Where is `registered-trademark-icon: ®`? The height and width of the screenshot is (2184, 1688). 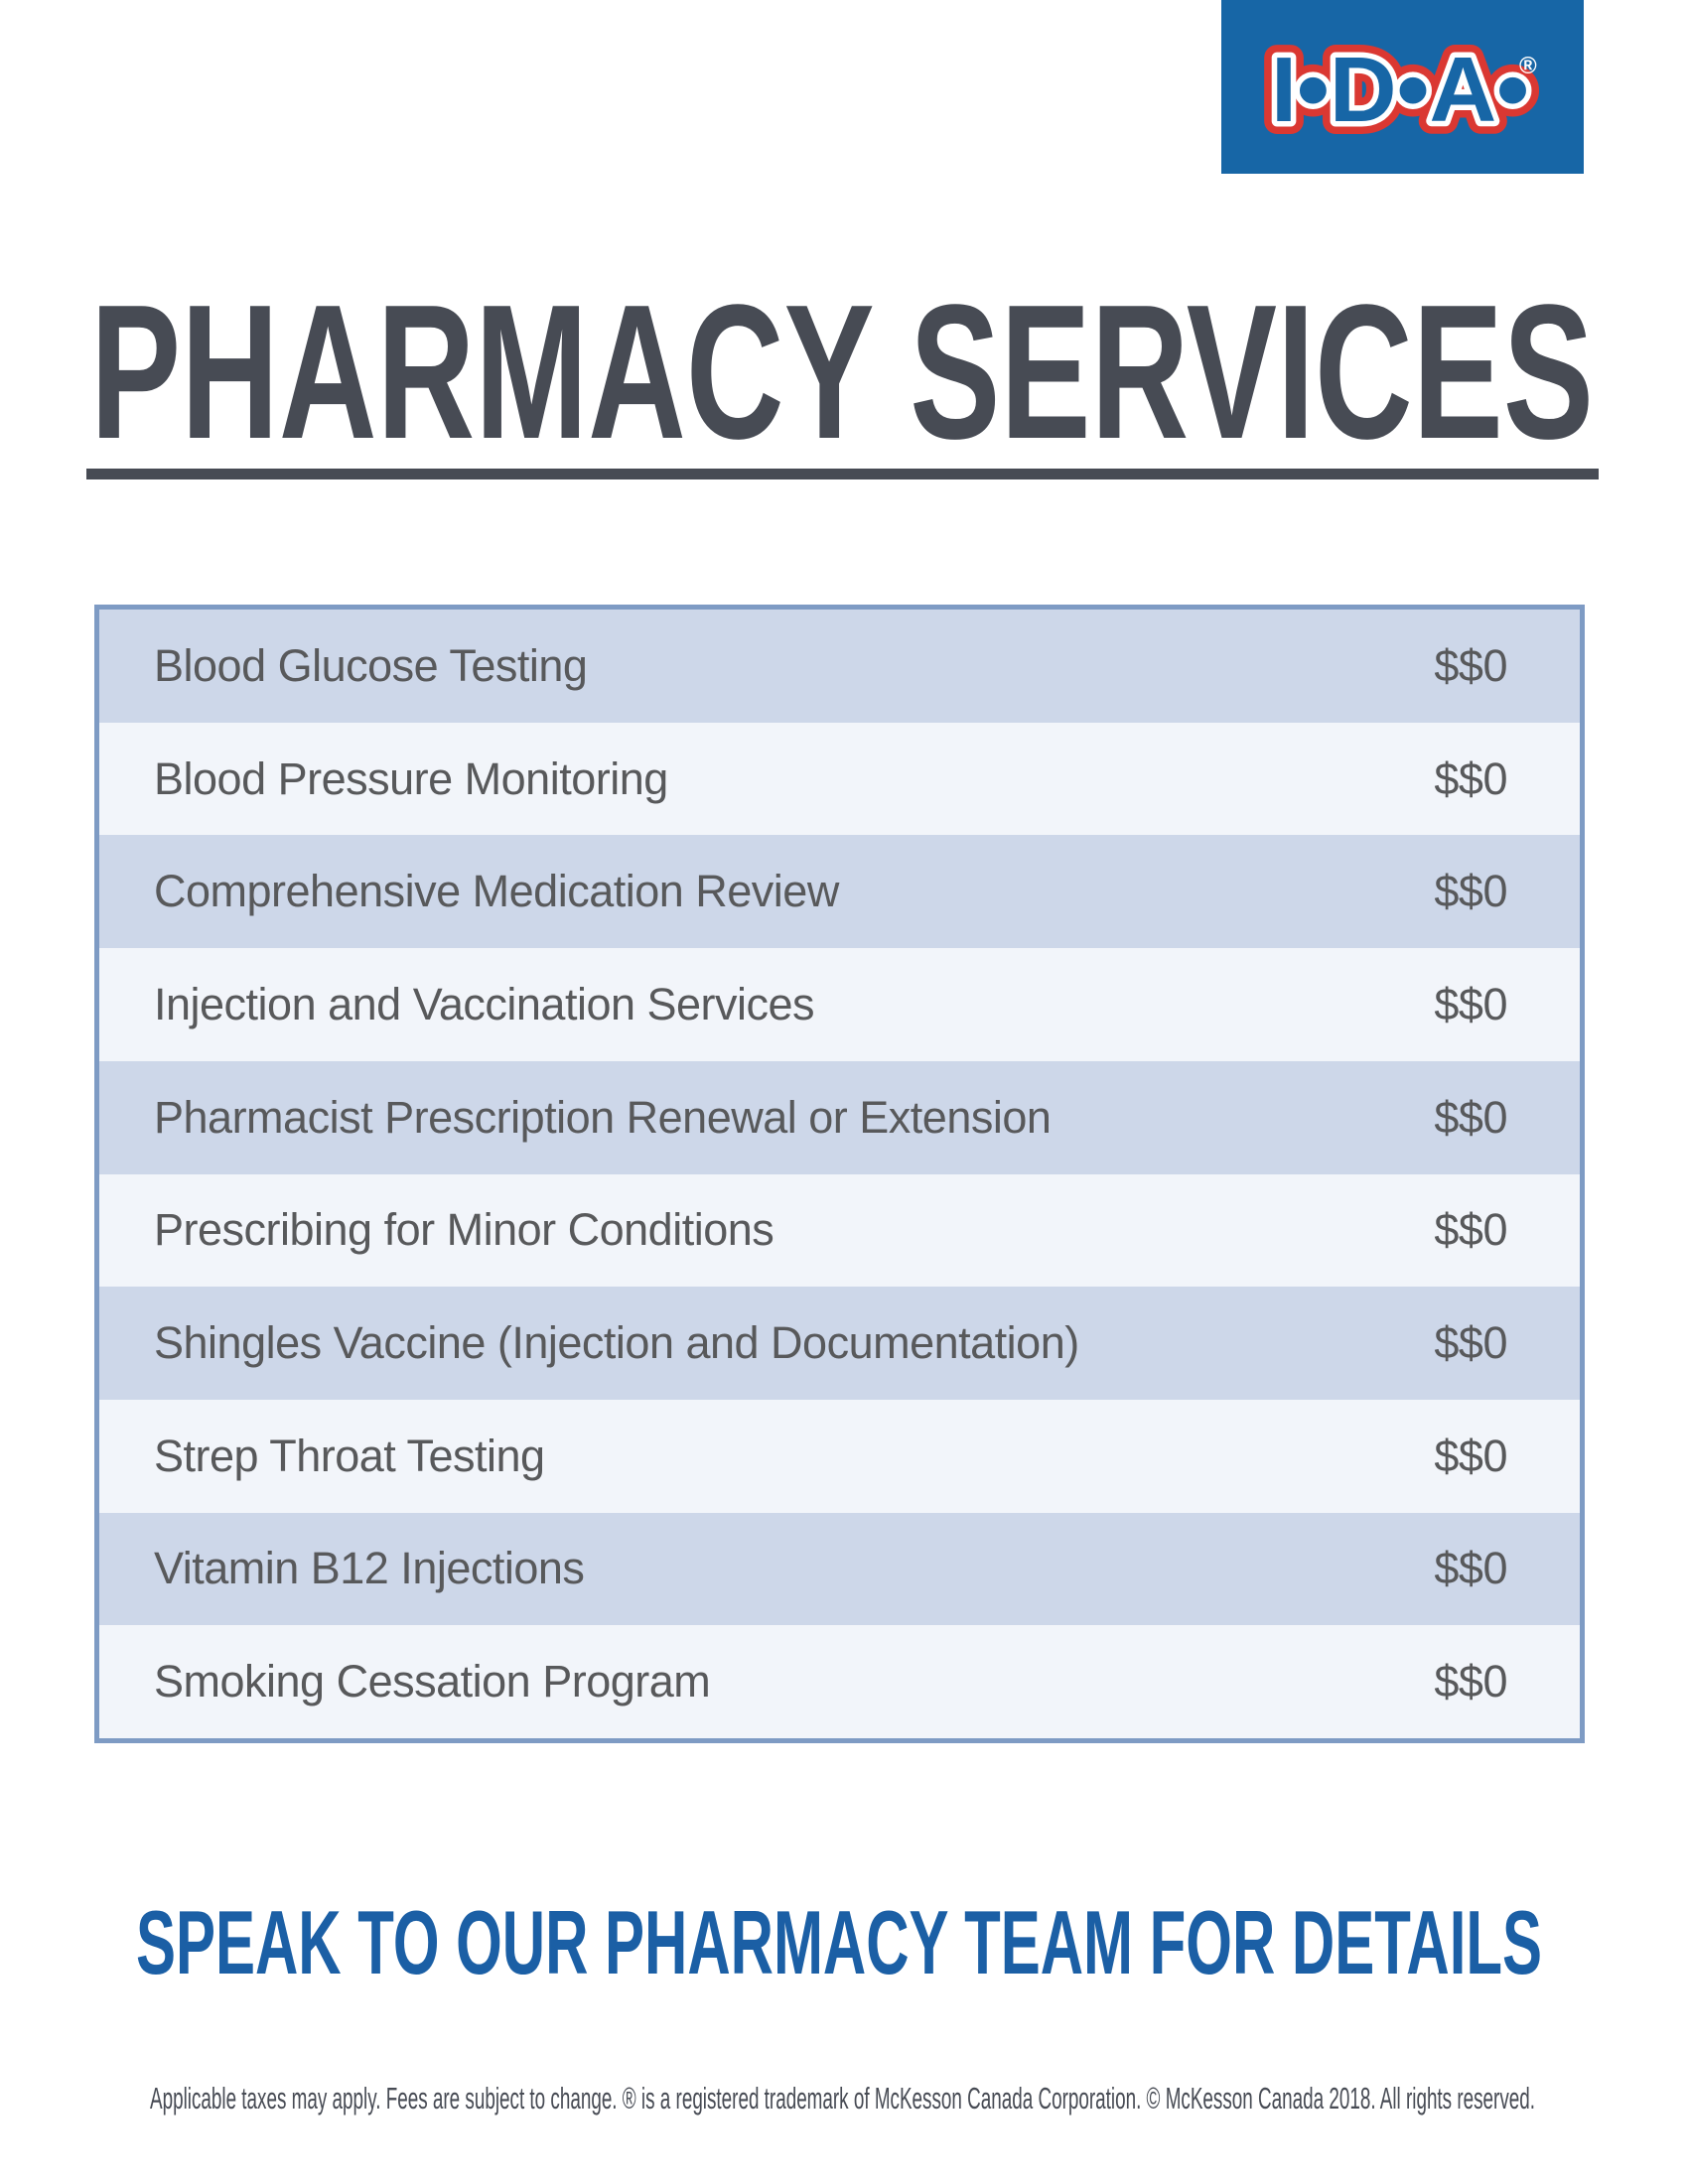 registered-trademark-icon: ® is located at coordinates (1528, 66).